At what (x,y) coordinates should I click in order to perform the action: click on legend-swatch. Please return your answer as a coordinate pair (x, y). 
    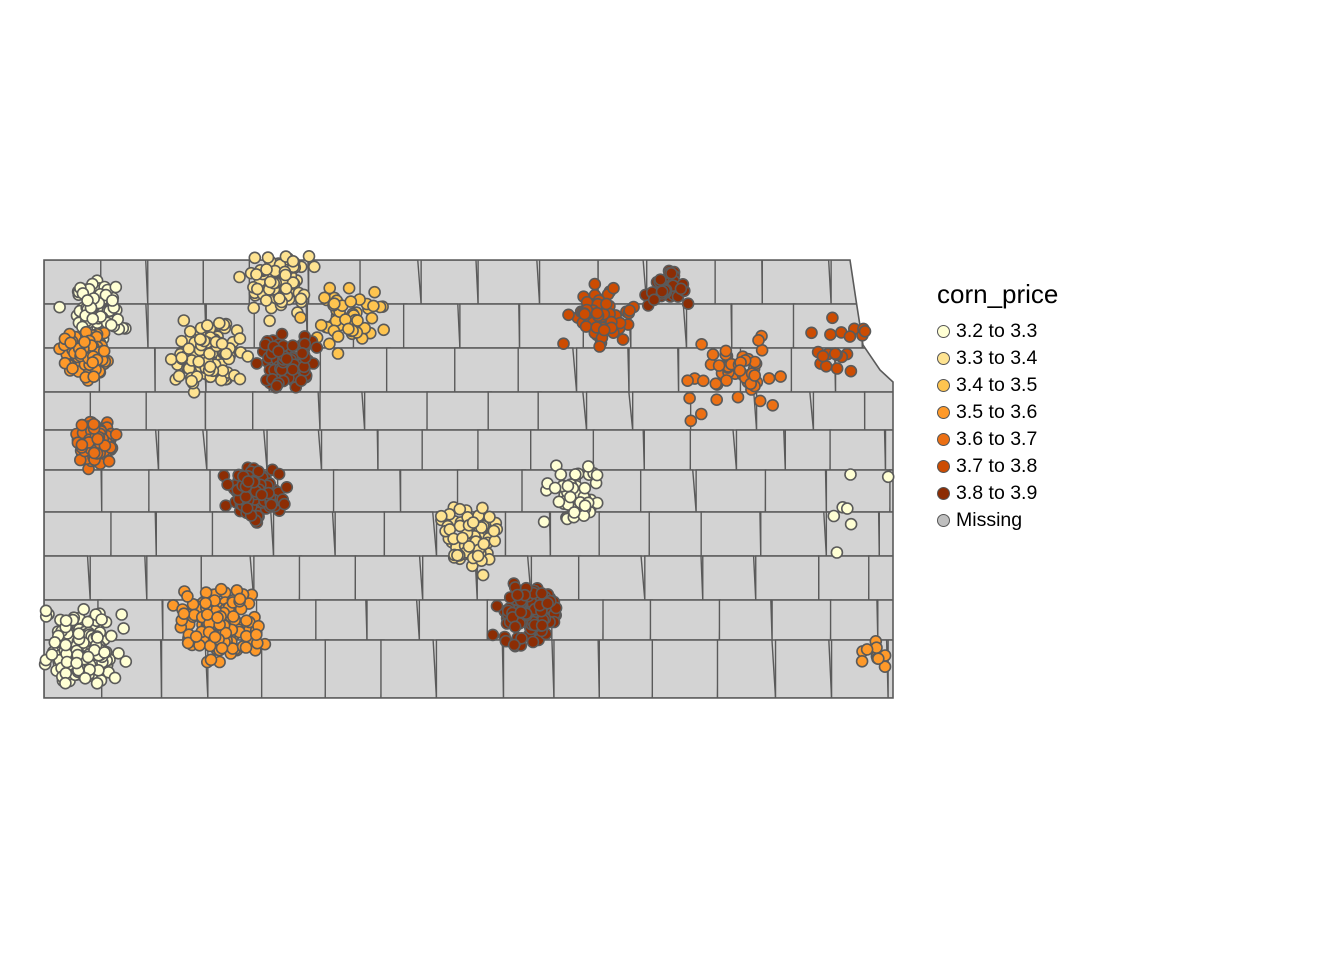
    Looking at the image, I should click on (943, 439).